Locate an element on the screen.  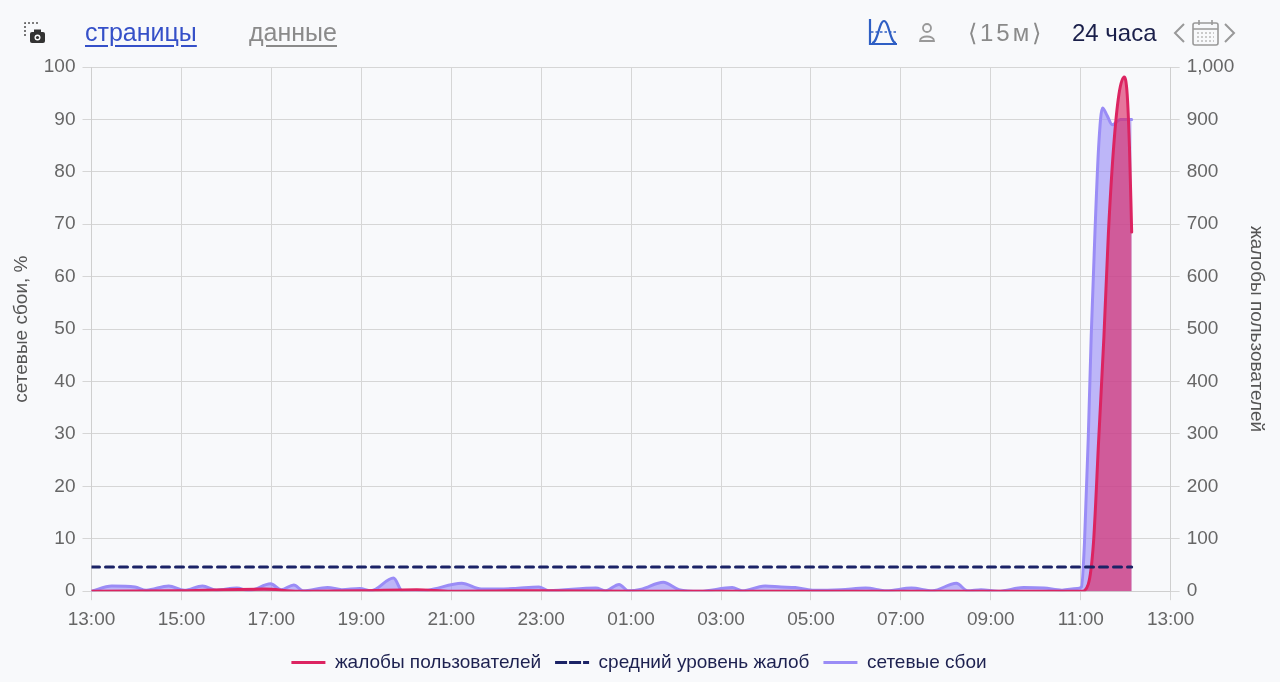
y-tick-label: 90 is located at coordinates (65, 118).